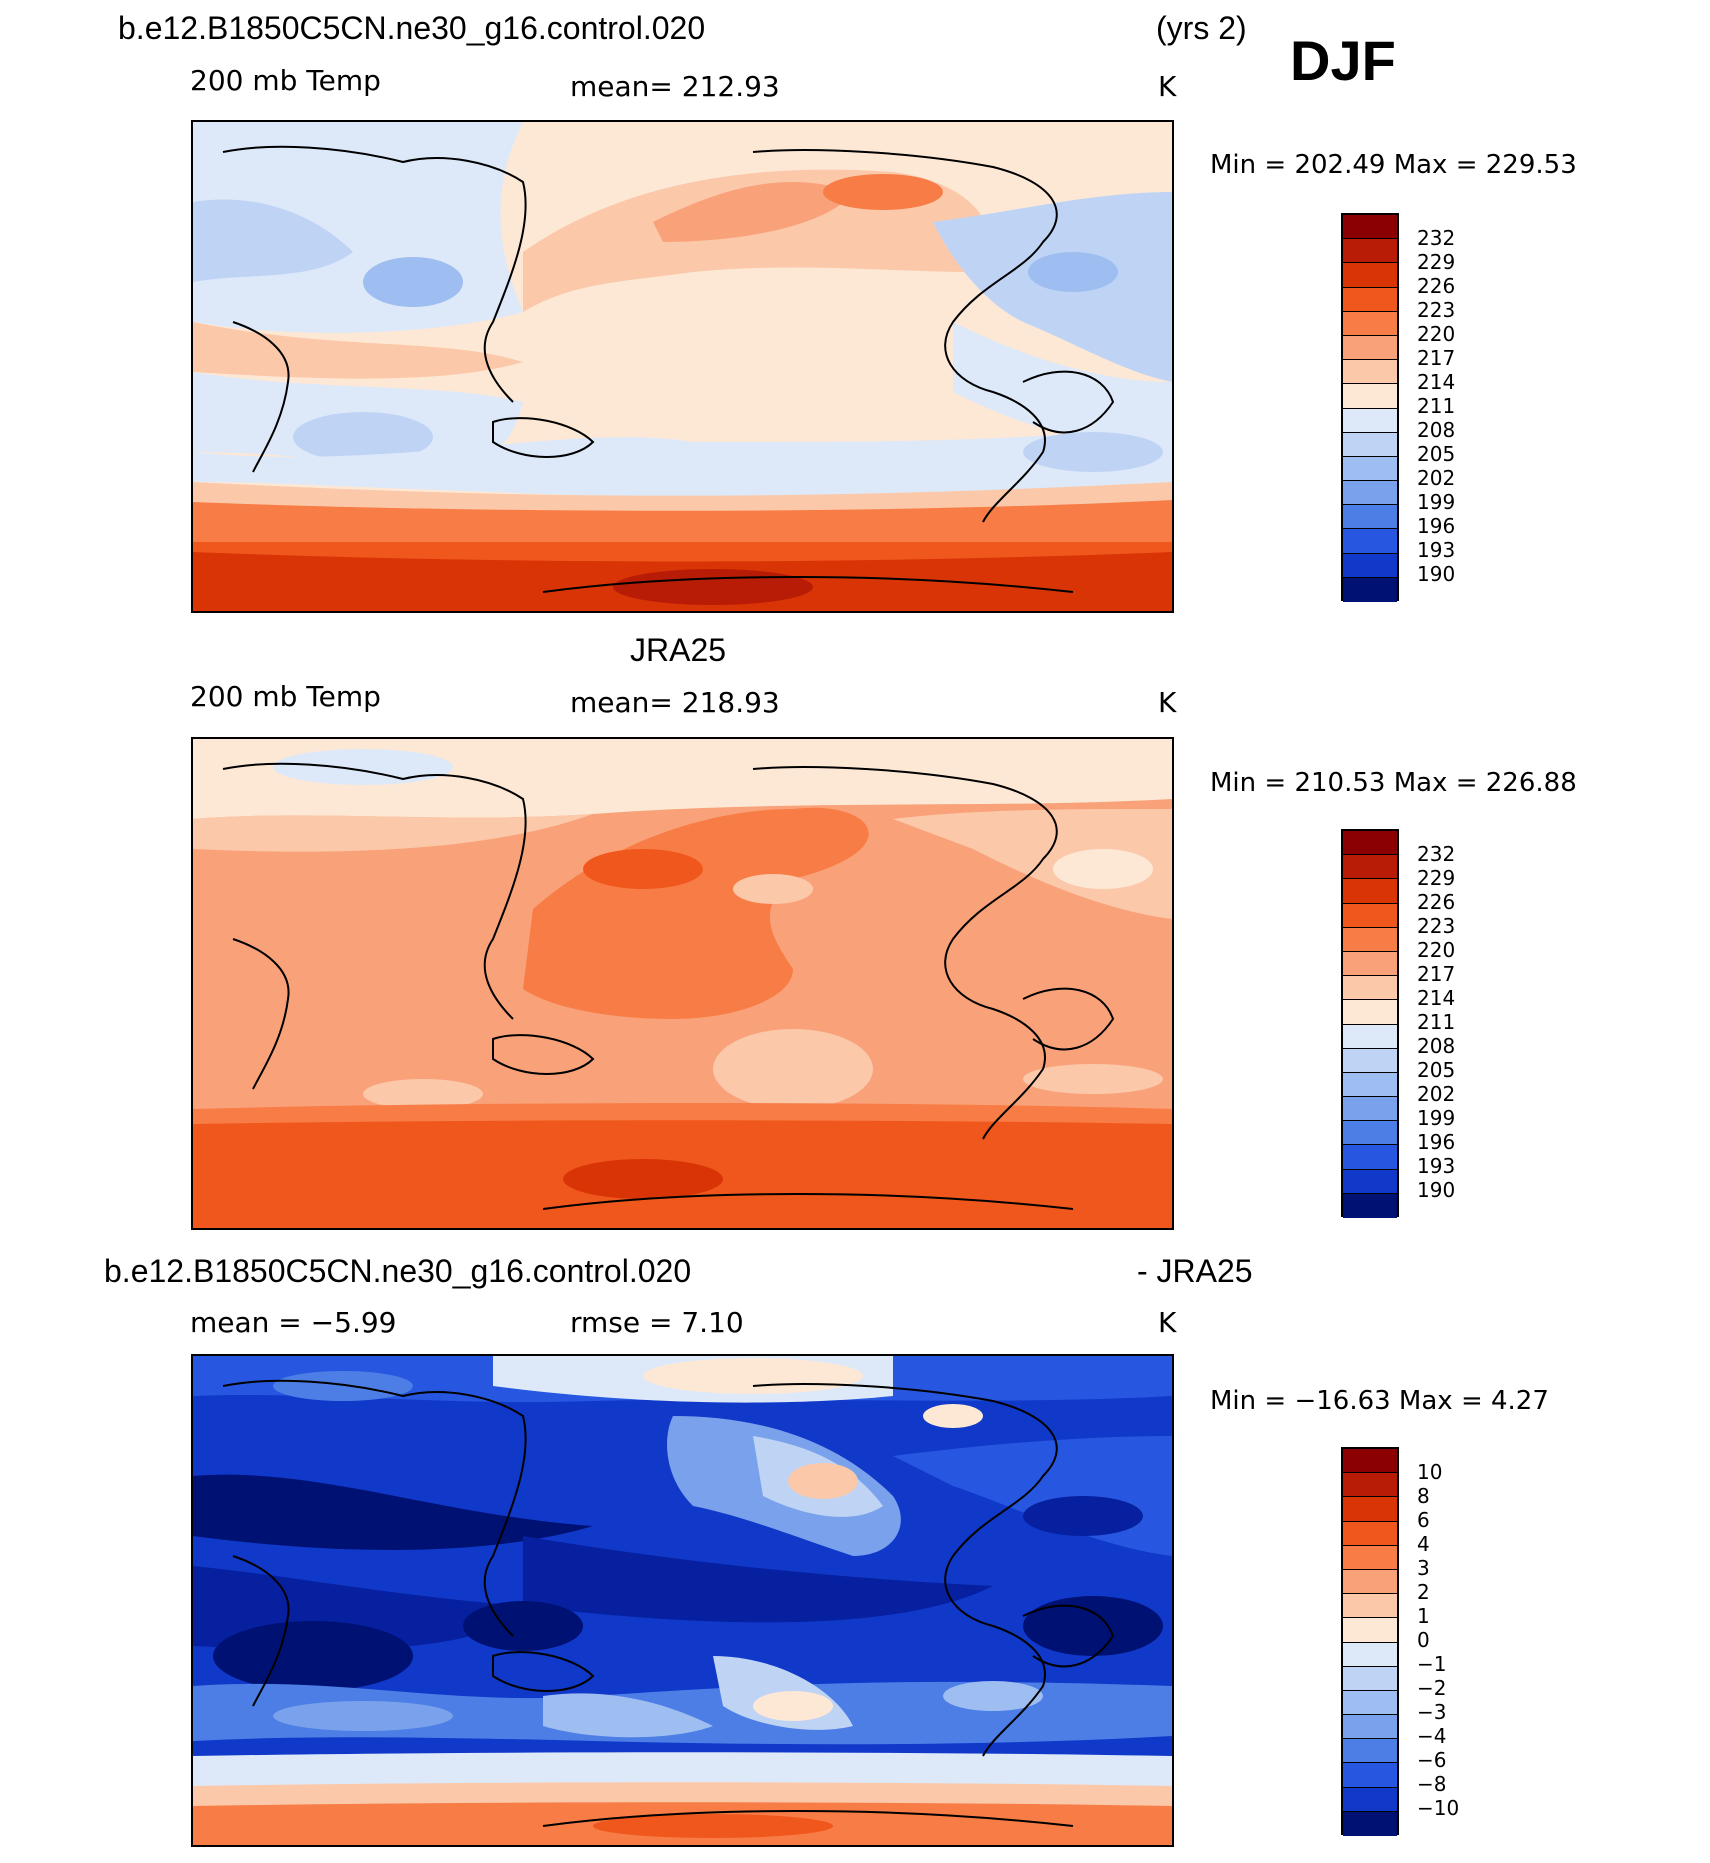 This screenshot has width=1710, height=1863. I want to click on panel2-colorbar, so click(1370, 1023).